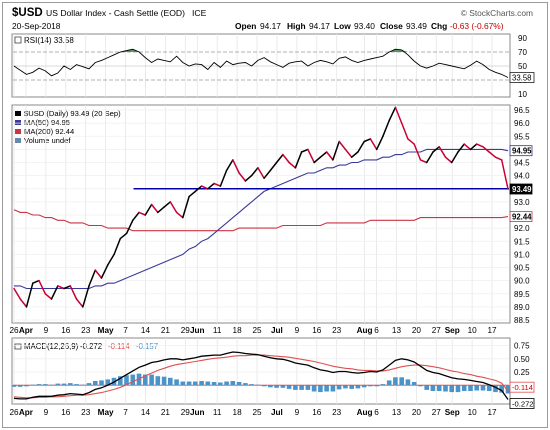 The height and width of the screenshot is (430, 550). Describe the element at coordinates (18, 113) in the screenshot. I see `price-legend-swatch` at that location.